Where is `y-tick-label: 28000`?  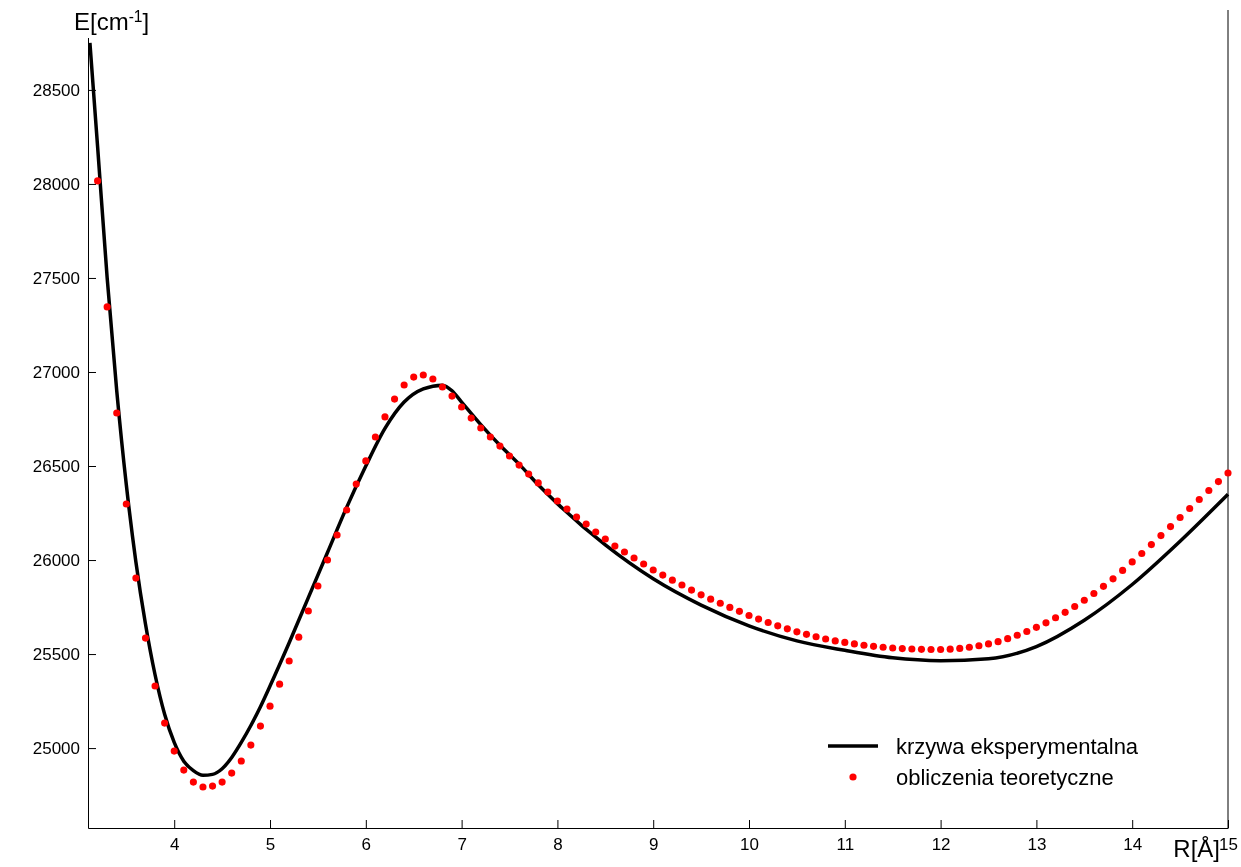
y-tick-label: 28000 is located at coordinates (56, 184).